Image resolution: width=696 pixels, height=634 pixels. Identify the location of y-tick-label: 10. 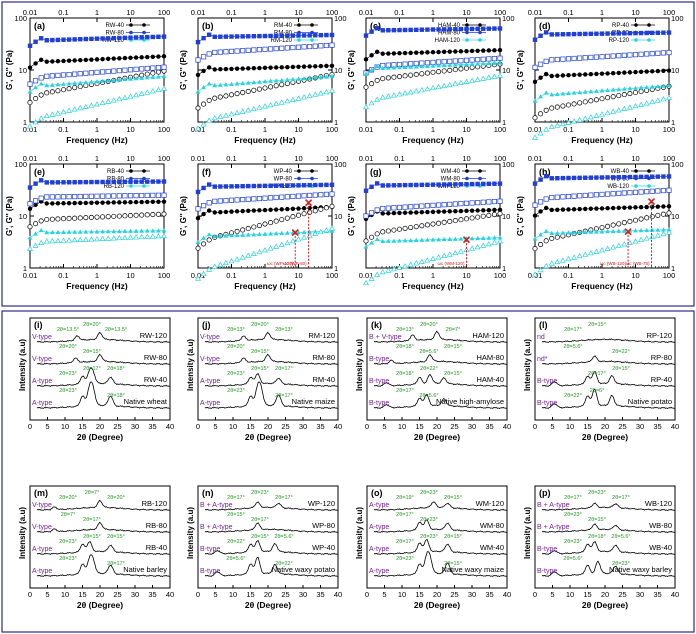
(23, 70).